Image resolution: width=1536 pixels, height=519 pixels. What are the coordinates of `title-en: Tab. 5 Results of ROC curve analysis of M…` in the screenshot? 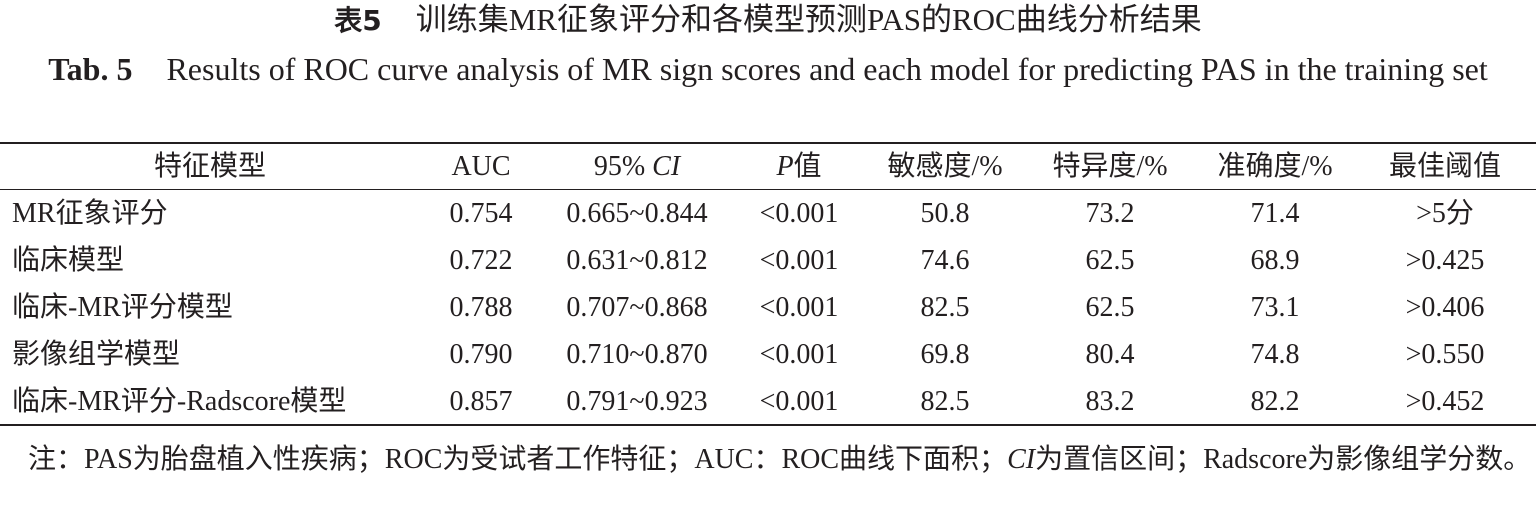 It's located at (768, 69).